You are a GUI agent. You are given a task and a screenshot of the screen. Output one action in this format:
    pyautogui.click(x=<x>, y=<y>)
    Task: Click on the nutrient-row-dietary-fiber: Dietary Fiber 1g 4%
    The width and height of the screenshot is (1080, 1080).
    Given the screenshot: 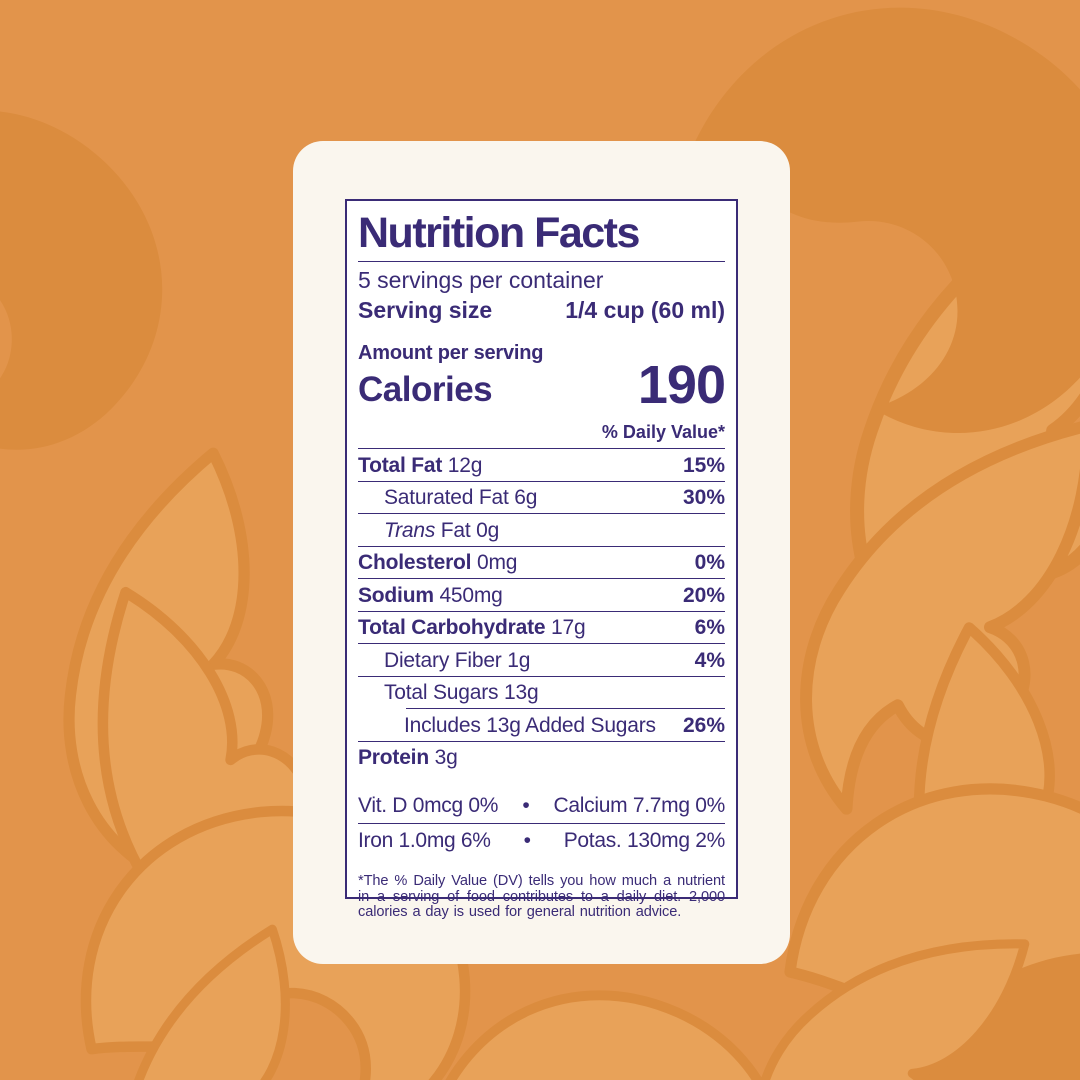 What is the action you would take?
    pyautogui.click(x=541, y=660)
    